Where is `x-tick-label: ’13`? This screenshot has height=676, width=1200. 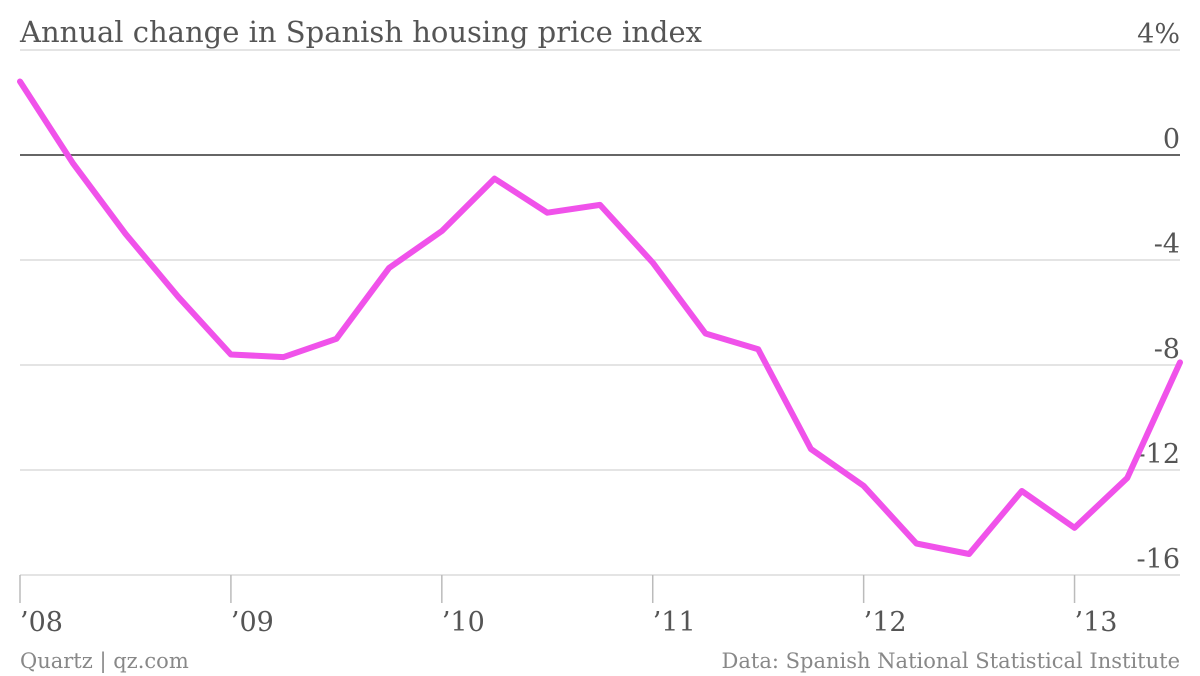
x-tick-label: ’13 is located at coordinates (1096, 622).